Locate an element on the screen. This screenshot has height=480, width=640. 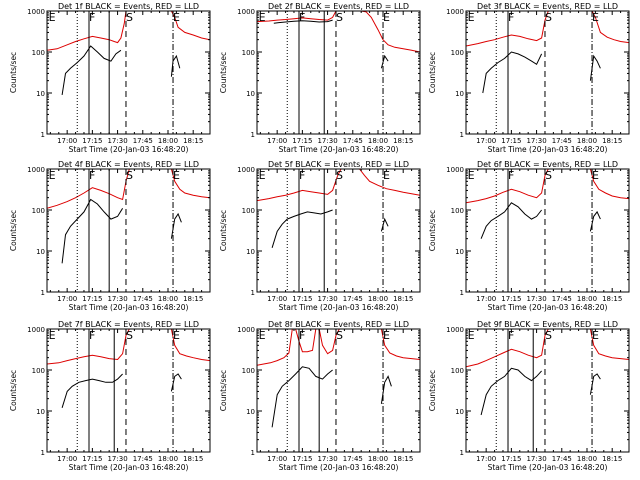
plot-frame is located at coordinates (547, 390).